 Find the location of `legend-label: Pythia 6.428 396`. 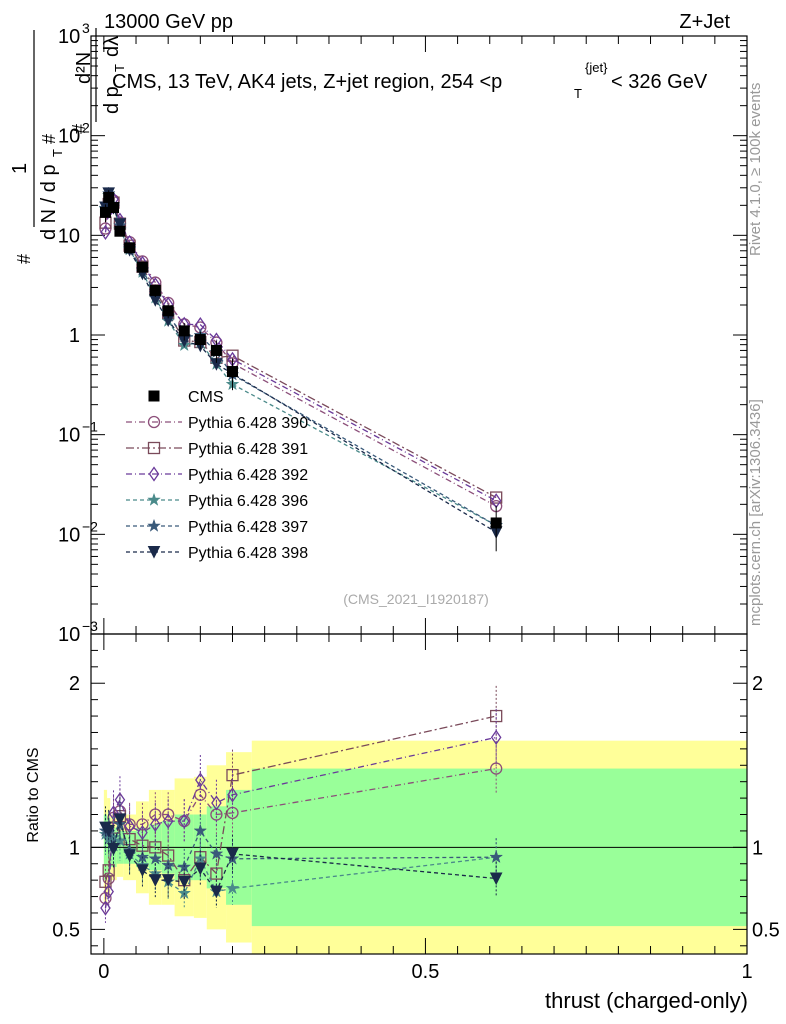

legend-label: Pythia 6.428 396 is located at coordinates (248, 501).